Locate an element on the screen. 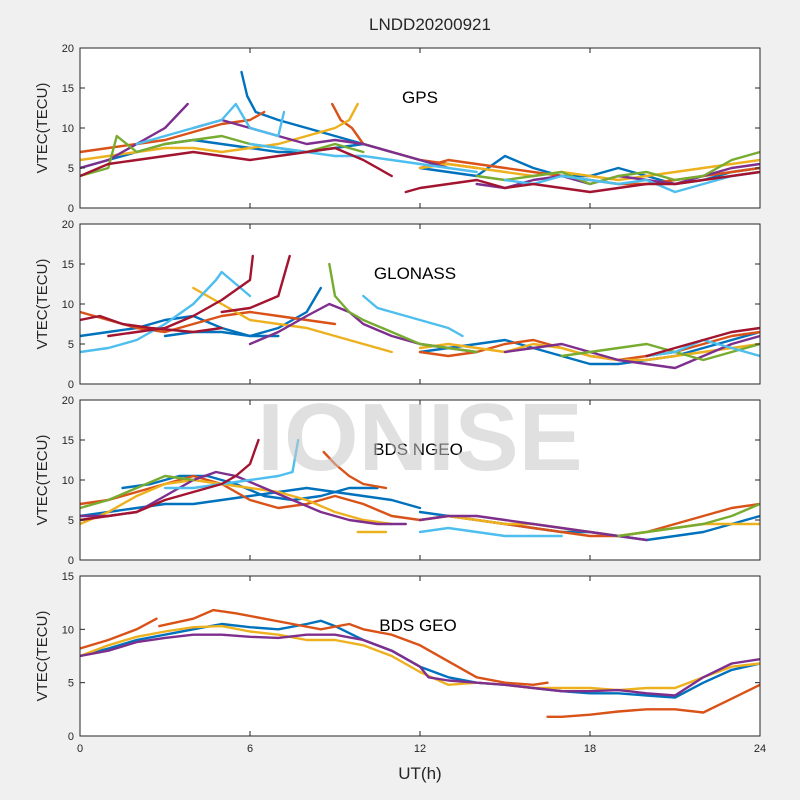 This screenshot has height=800, width=800. panel-label: BDS NGEO is located at coordinates (418, 449).